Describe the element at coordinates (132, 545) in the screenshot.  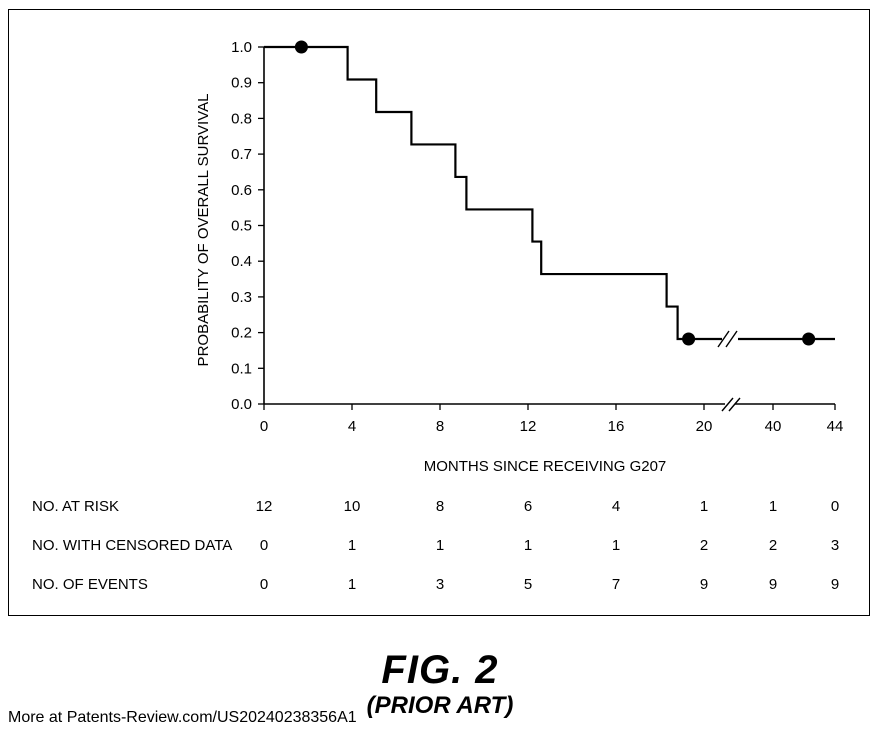
I see `risk-row-label: NO. WITH CENSORED DATA` at that location.